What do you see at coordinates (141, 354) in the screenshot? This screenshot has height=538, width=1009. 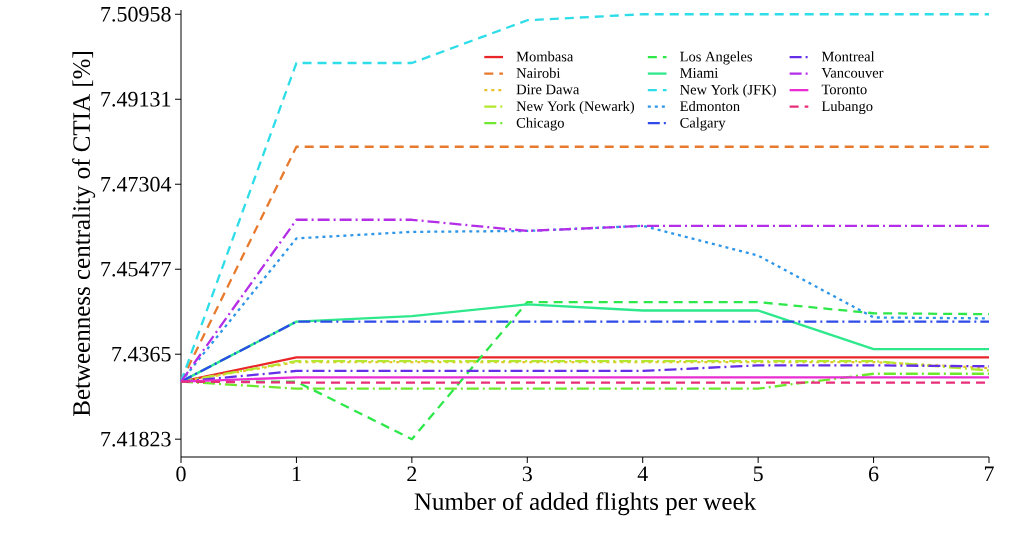 I see `y-tick-label: 7.4365` at bounding box center [141, 354].